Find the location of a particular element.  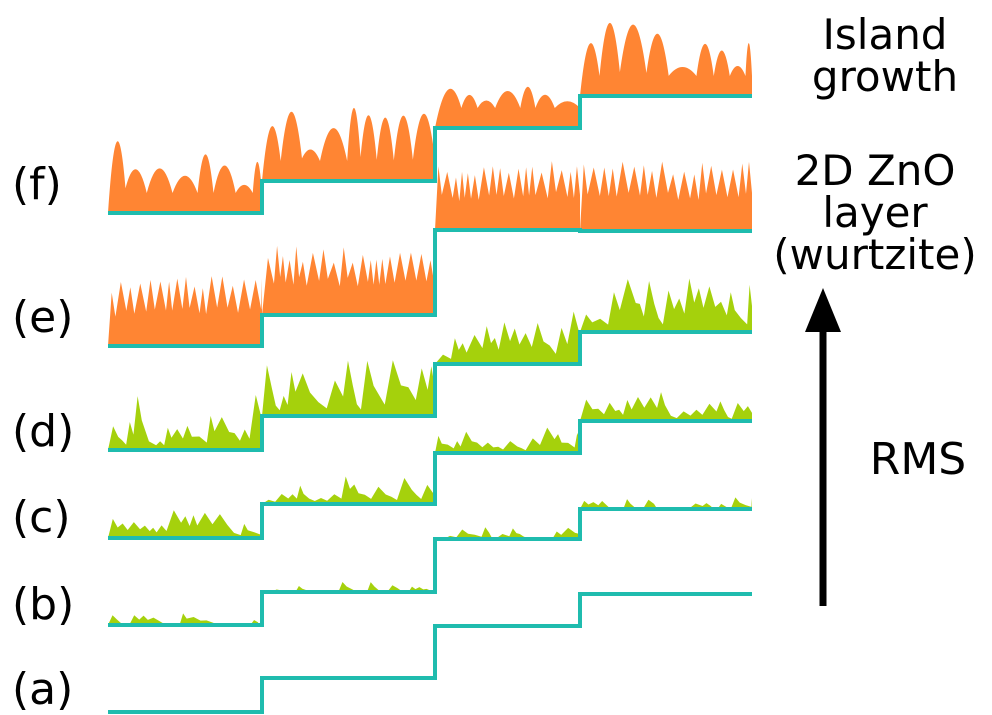

surface-c is located at coordinates (430, 465).